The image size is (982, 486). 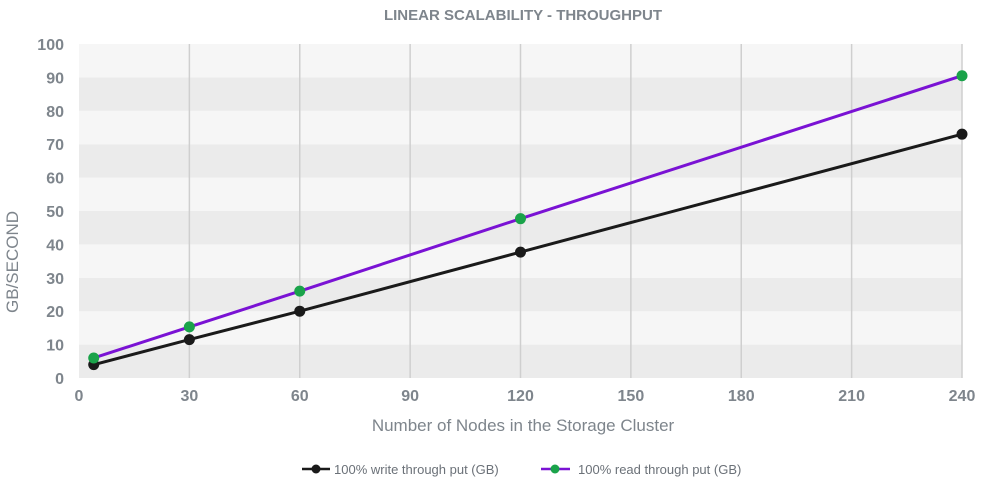 What do you see at coordinates (631, 396) in the screenshot?
I see `x-tick-label: 150` at bounding box center [631, 396].